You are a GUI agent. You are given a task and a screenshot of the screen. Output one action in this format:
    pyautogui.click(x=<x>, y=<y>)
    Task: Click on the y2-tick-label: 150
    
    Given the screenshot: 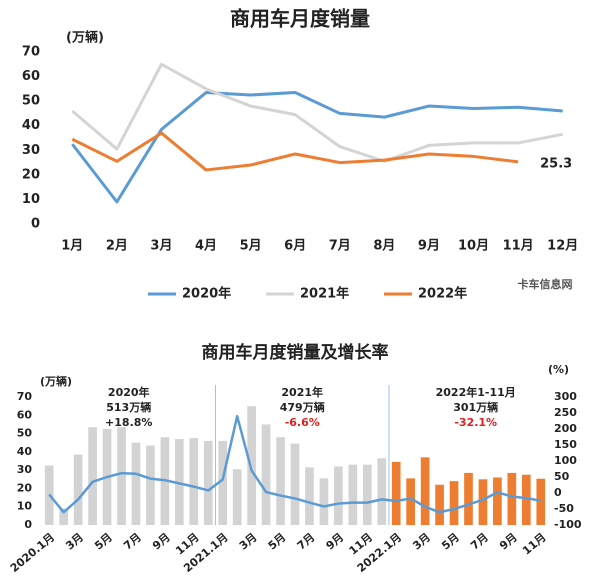 What is the action you would take?
    pyautogui.click(x=565, y=444)
    